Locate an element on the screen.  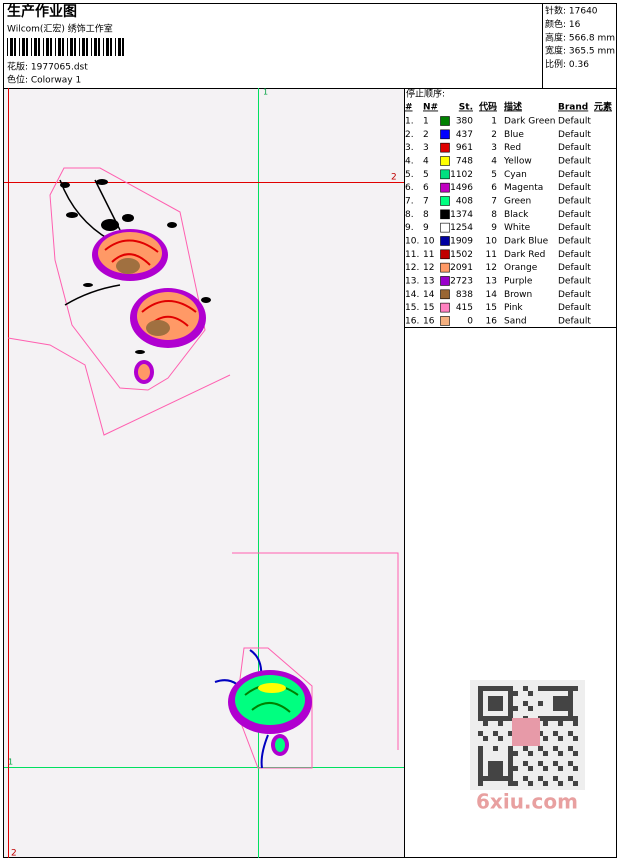
description: Cyan is located at coordinates (515, 175).